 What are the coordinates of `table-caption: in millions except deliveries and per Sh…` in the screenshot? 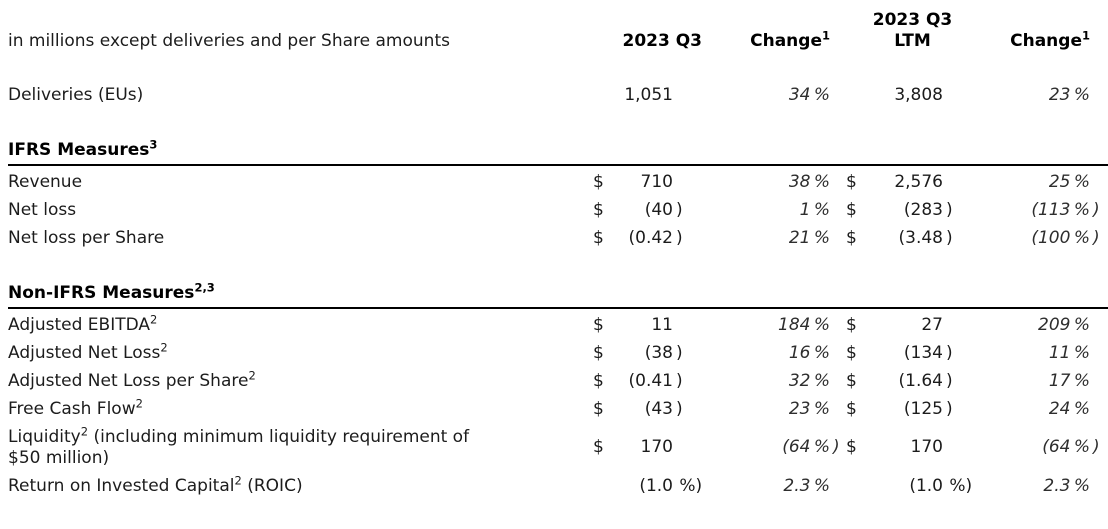 It's located at (229, 41).